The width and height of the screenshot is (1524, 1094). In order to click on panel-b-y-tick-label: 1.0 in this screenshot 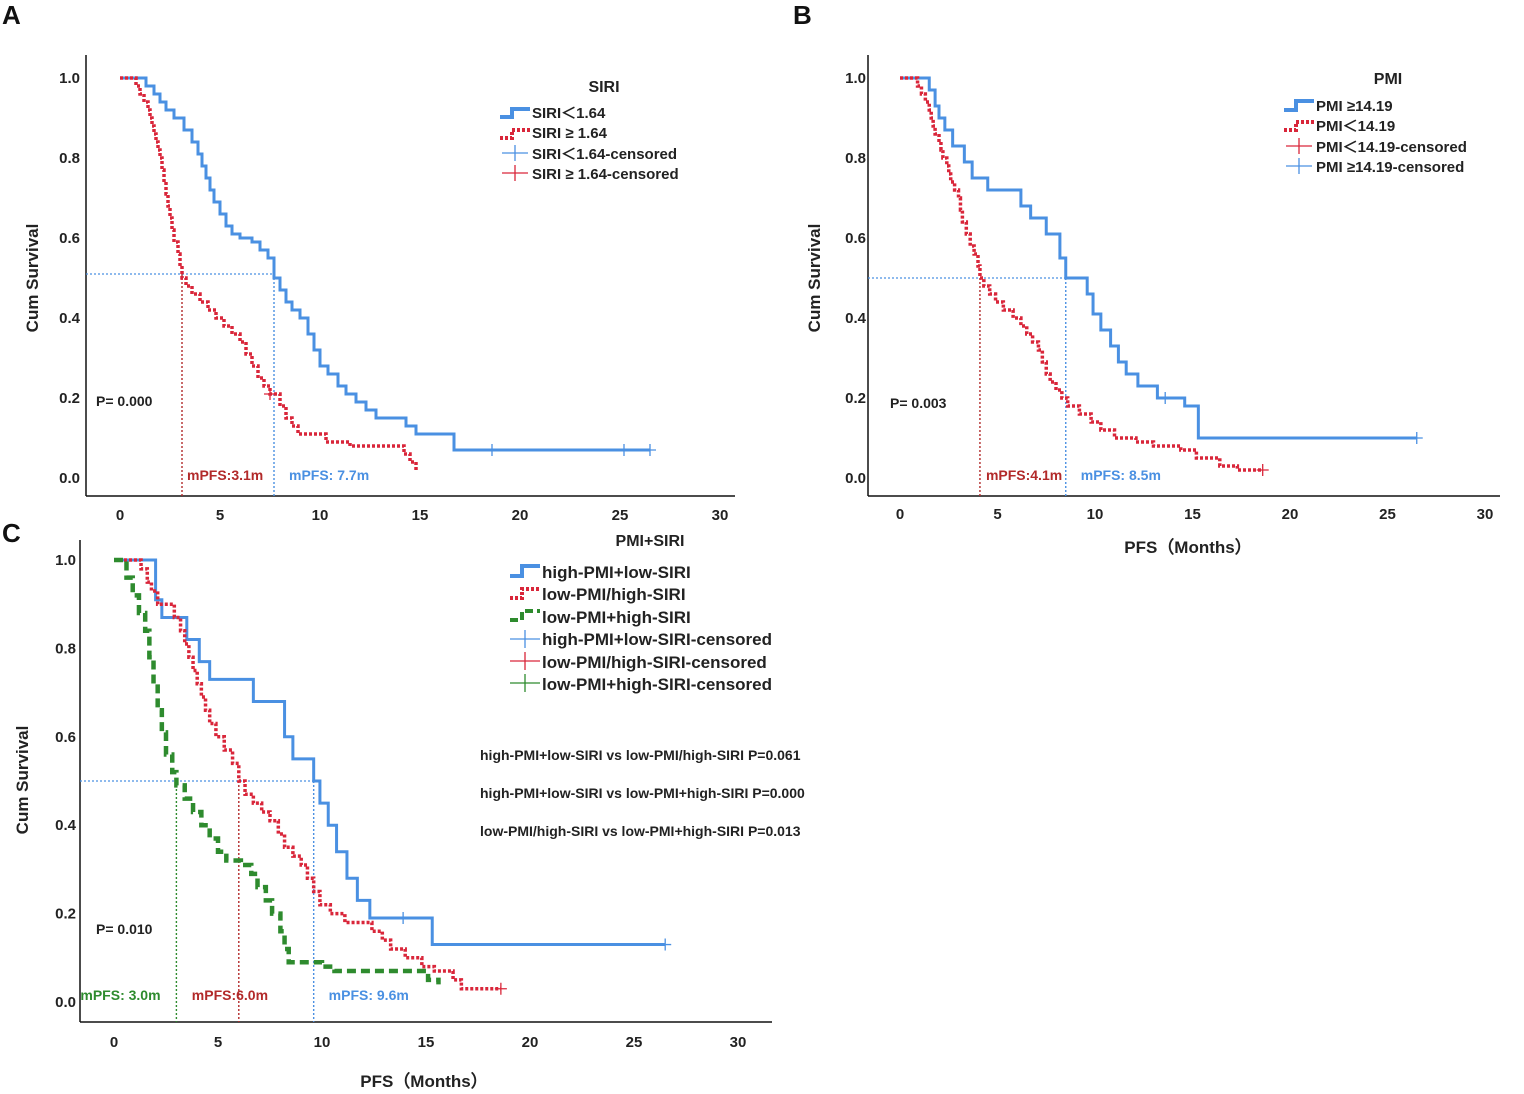, I will do `click(855, 78)`.